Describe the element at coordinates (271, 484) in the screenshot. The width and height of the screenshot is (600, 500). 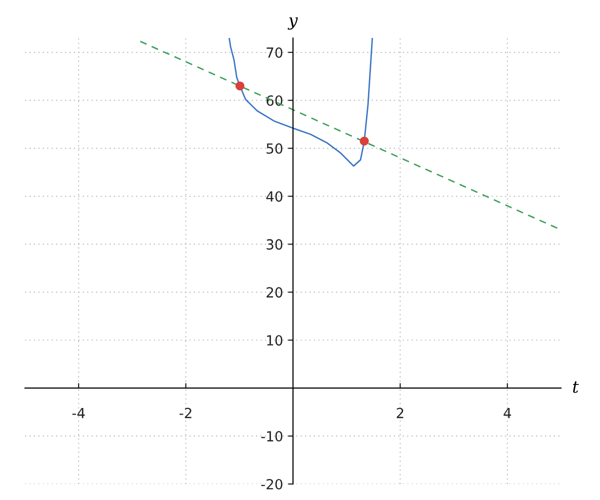
I see `y-tick-label: -20` at that location.